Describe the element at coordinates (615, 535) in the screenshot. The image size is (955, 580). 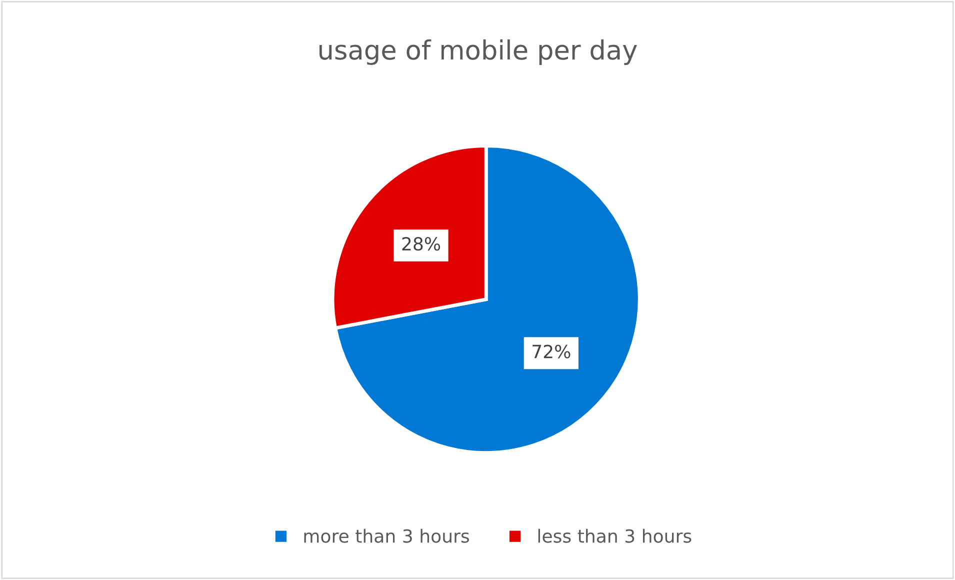
I see `legend-label: less than 3 hours` at that location.